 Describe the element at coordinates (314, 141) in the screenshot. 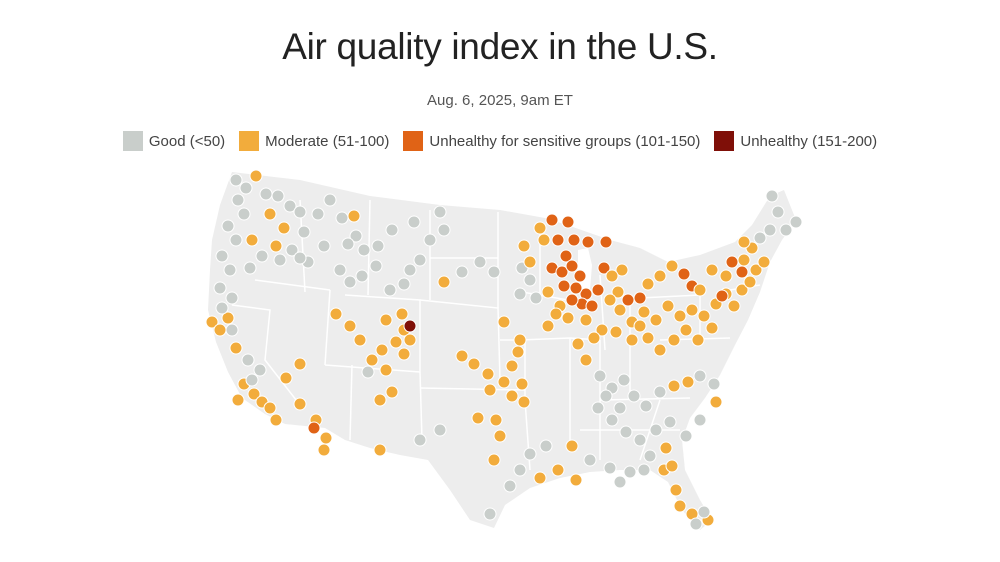

I see `legend-item-moderate: Moderate (51-100)` at that location.